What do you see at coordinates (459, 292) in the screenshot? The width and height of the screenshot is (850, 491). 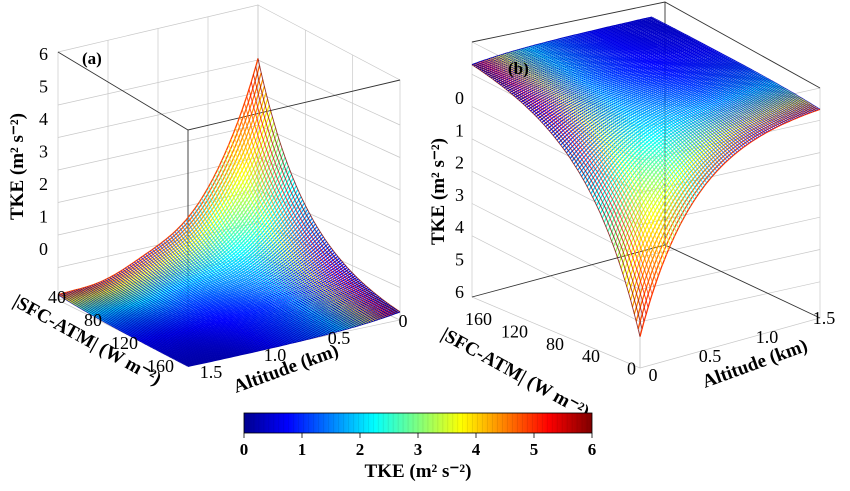 I see `z-tick-label: 6` at bounding box center [459, 292].